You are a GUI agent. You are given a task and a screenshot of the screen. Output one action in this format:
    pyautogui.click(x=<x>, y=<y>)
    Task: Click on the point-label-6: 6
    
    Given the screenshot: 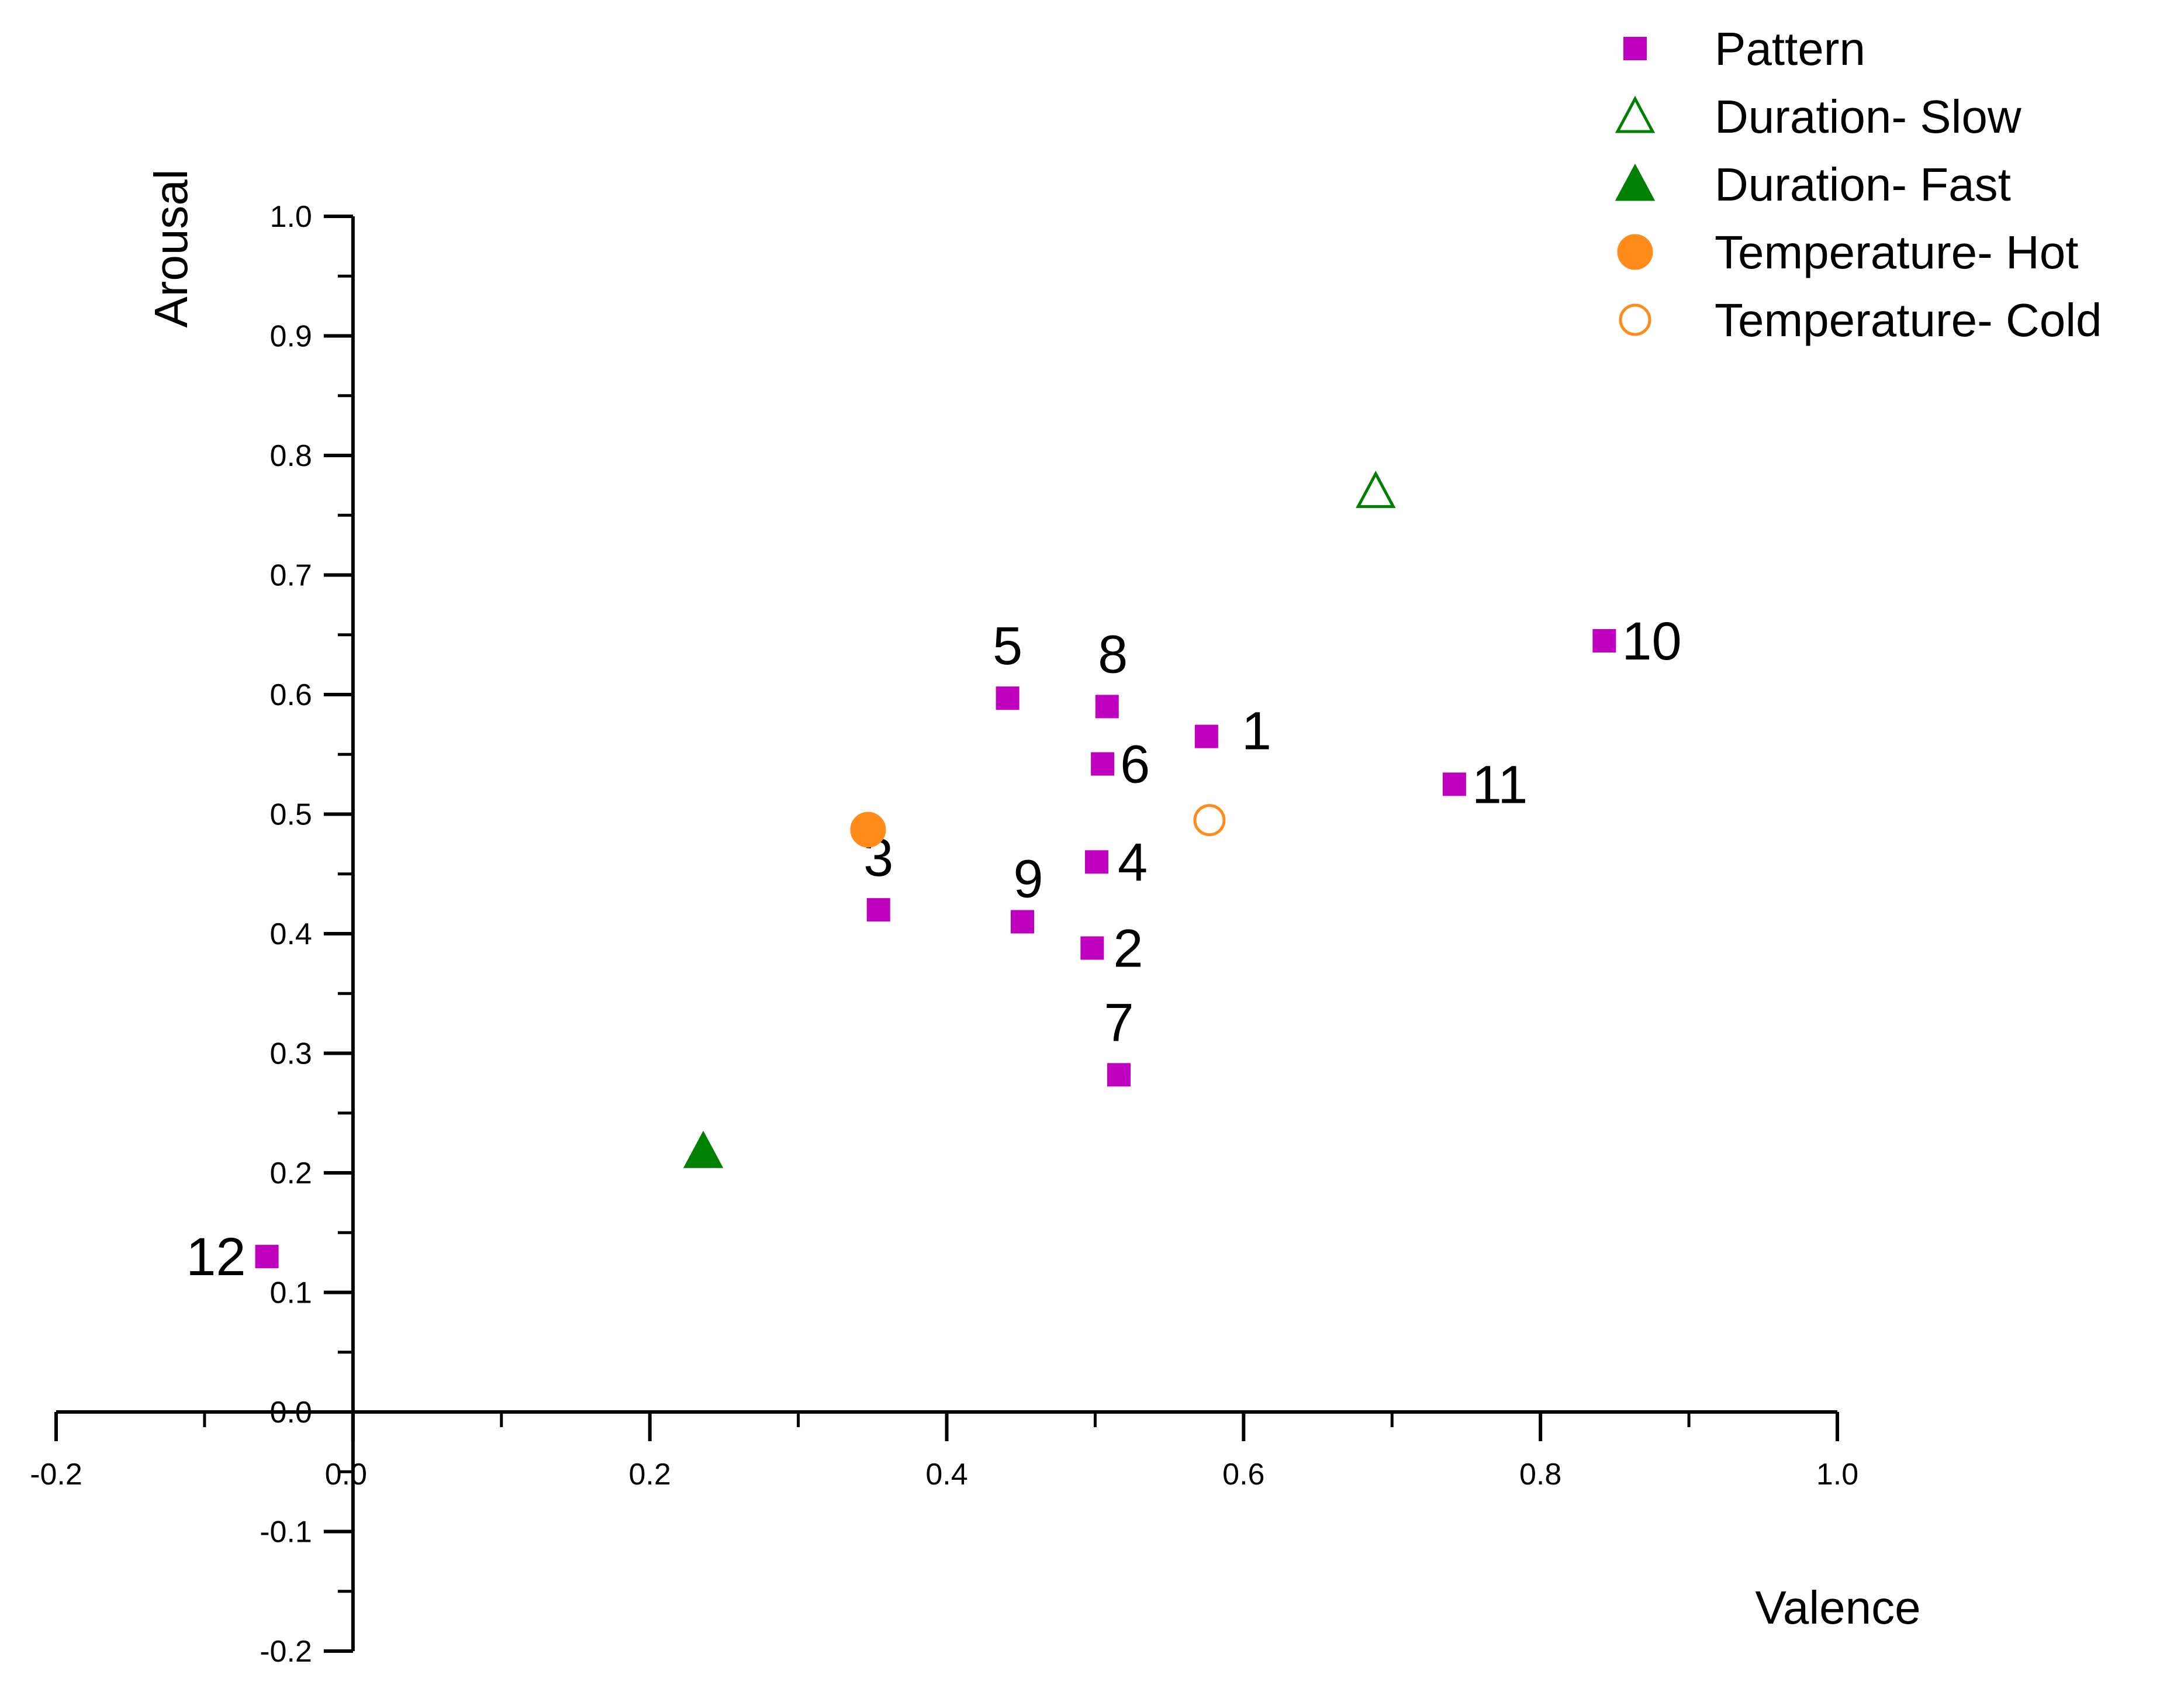 What is the action you would take?
    pyautogui.click(x=1135, y=765)
    